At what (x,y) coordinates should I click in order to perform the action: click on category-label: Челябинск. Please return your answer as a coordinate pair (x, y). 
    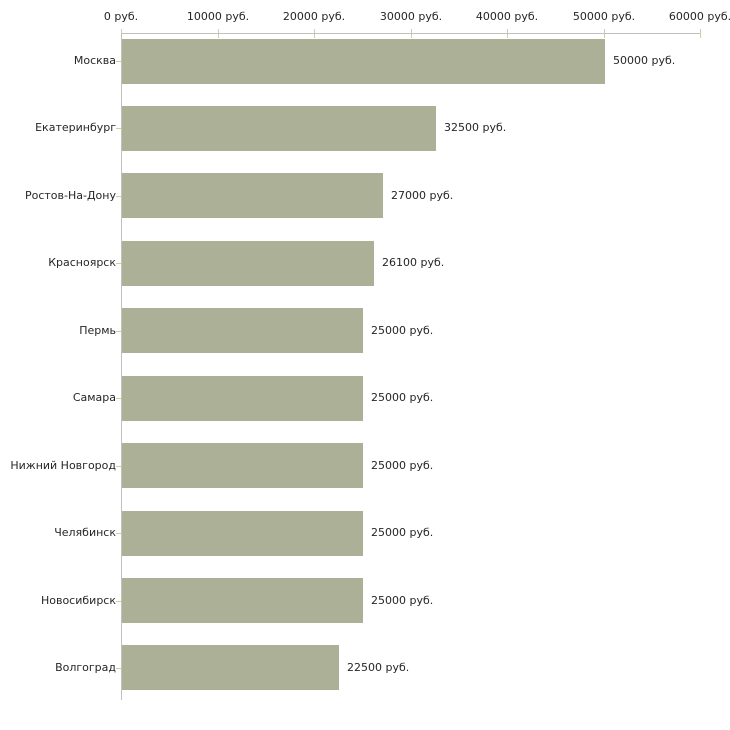
    Looking at the image, I should click on (85, 532).